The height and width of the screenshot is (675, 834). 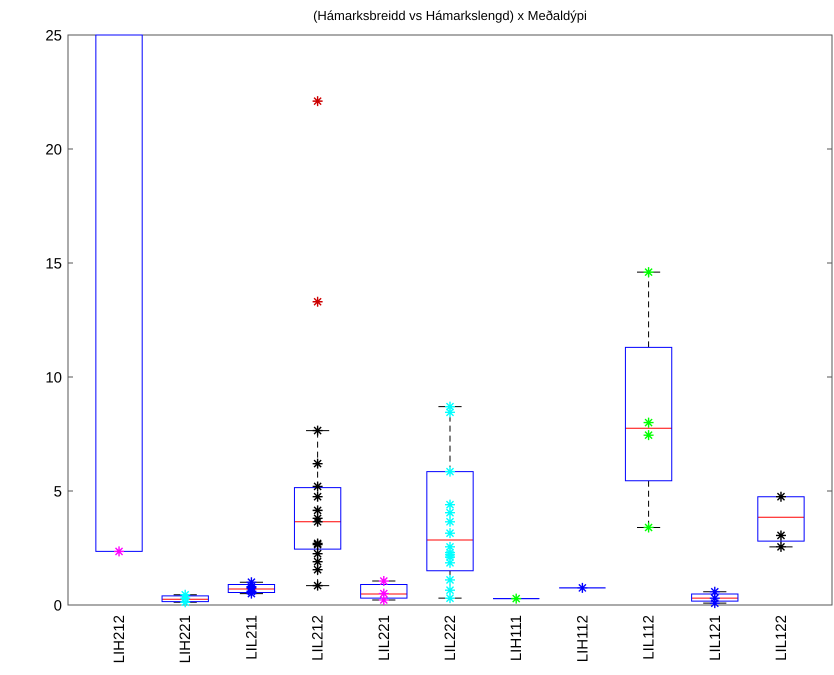 I want to click on y-tick-label: 20, so click(x=53, y=149).